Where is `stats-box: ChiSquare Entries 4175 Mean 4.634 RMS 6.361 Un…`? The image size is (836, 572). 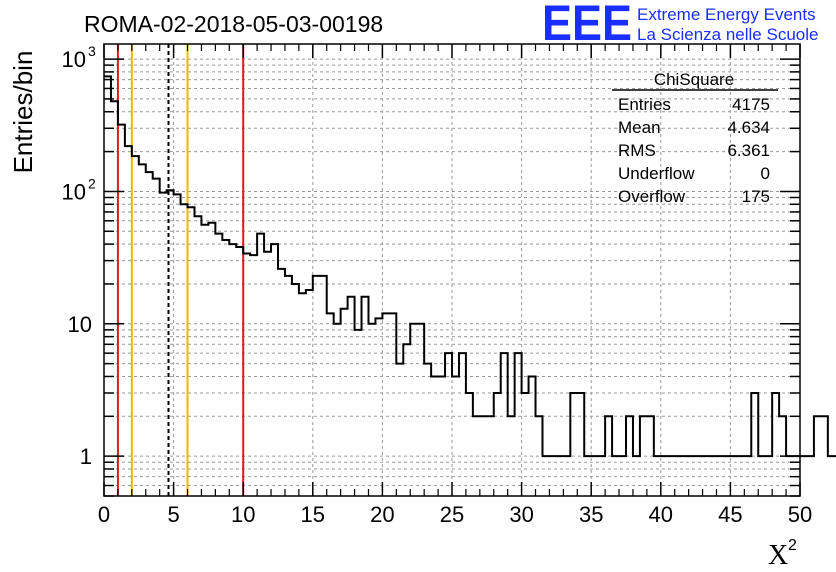
stats-box: ChiSquare Entries 4175 Mean 4.634 RMS 6.361 Un… is located at coordinates (695, 138).